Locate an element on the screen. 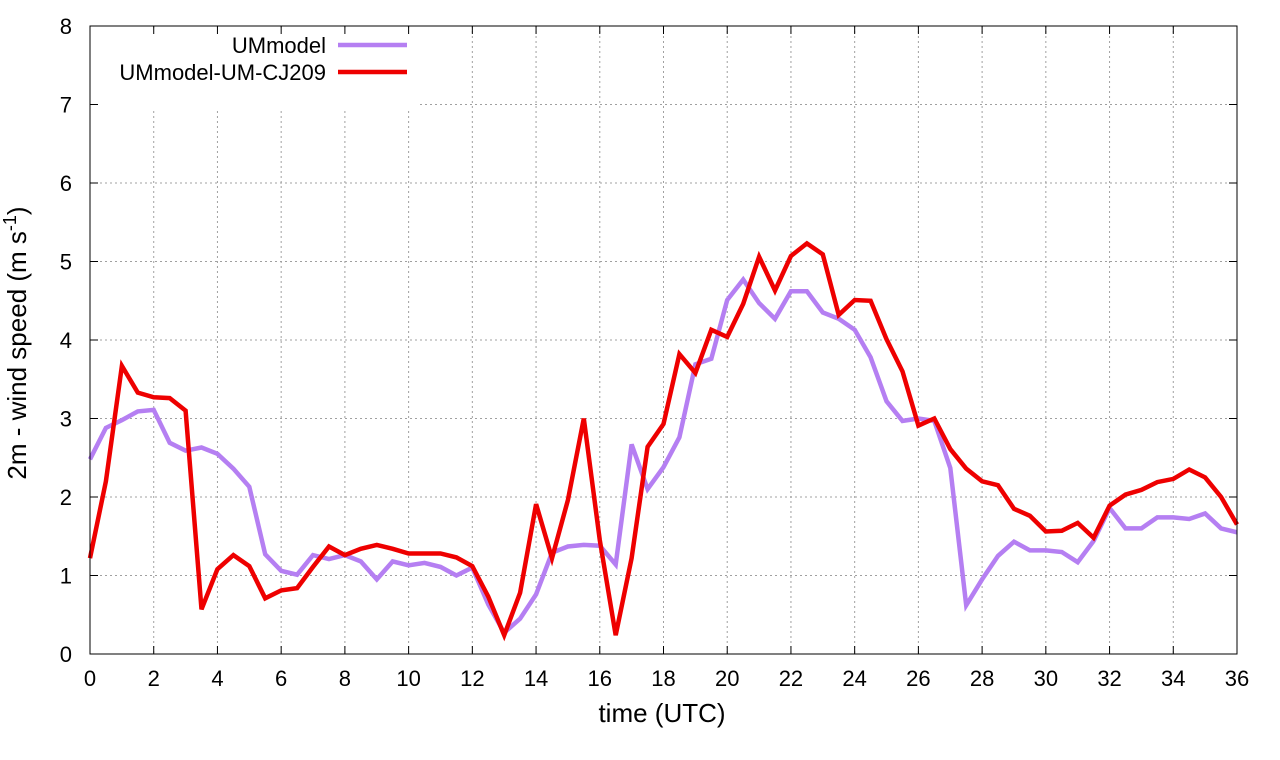 The height and width of the screenshot is (760, 1280). x-tick-label: 10 is located at coordinates (408, 678).